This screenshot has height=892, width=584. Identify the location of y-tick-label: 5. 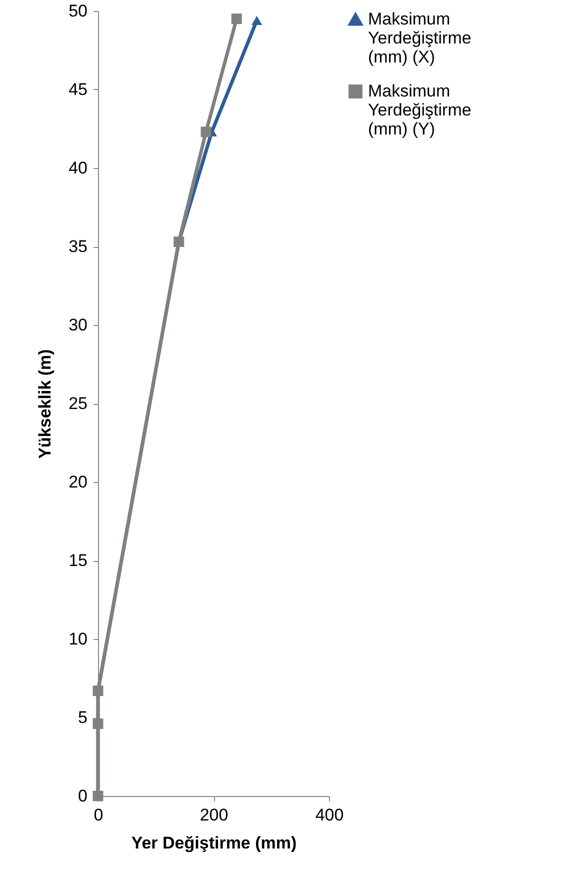
(83, 717).